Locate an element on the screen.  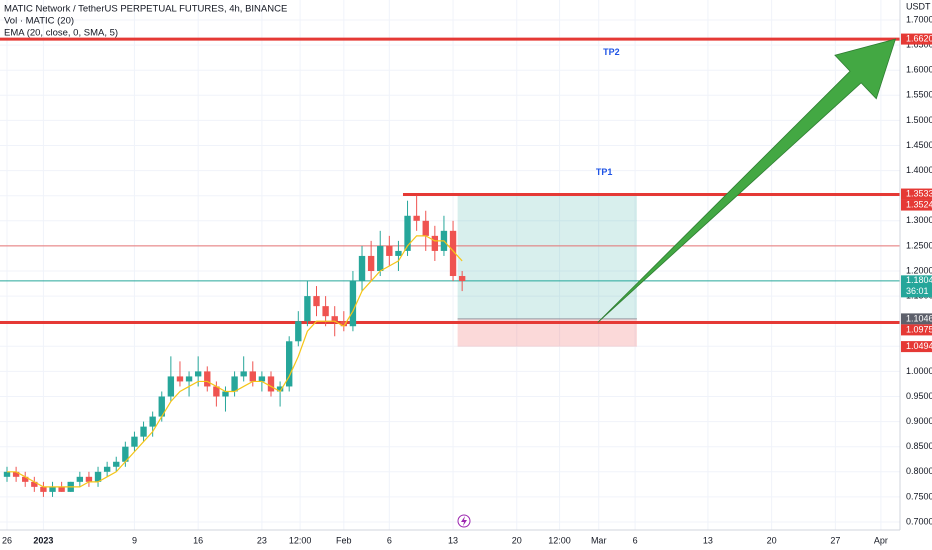
y-tick-label: 1.7000 is located at coordinates (919, 19).